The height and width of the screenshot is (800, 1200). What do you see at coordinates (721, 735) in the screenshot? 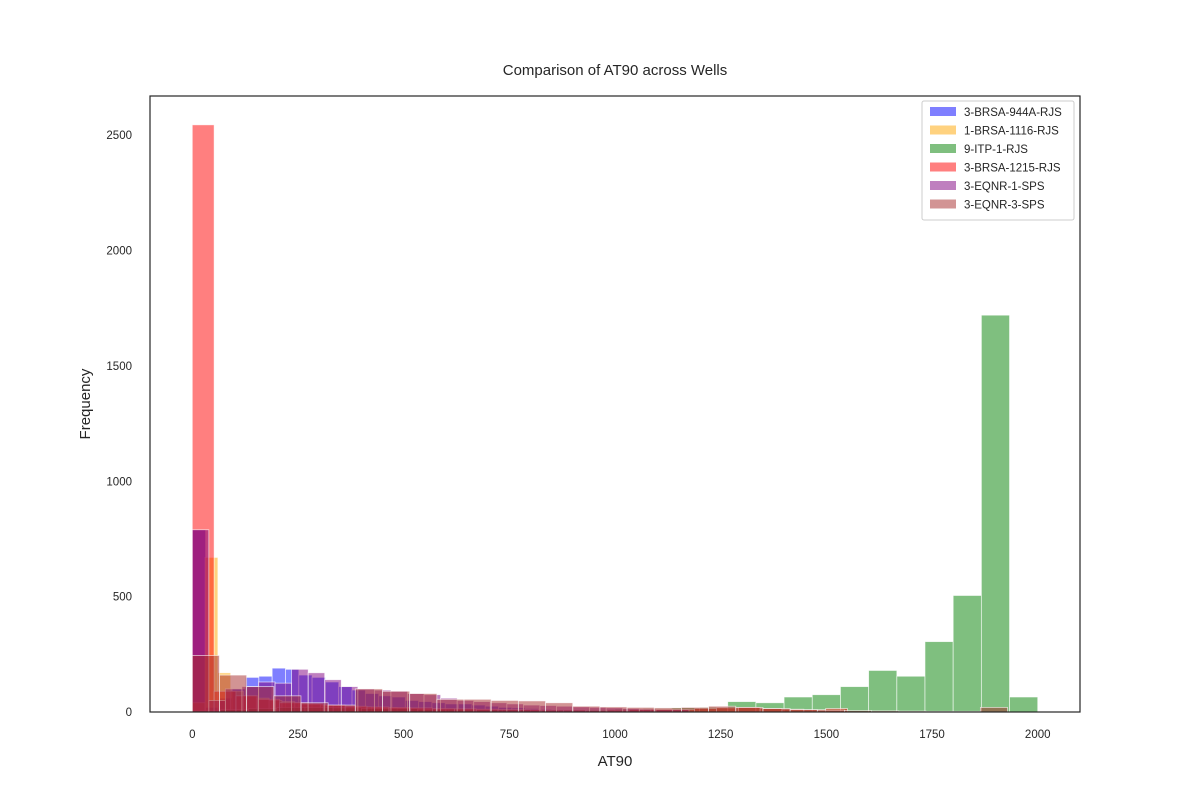
I see `x-tick-label: 1250` at bounding box center [721, 735].